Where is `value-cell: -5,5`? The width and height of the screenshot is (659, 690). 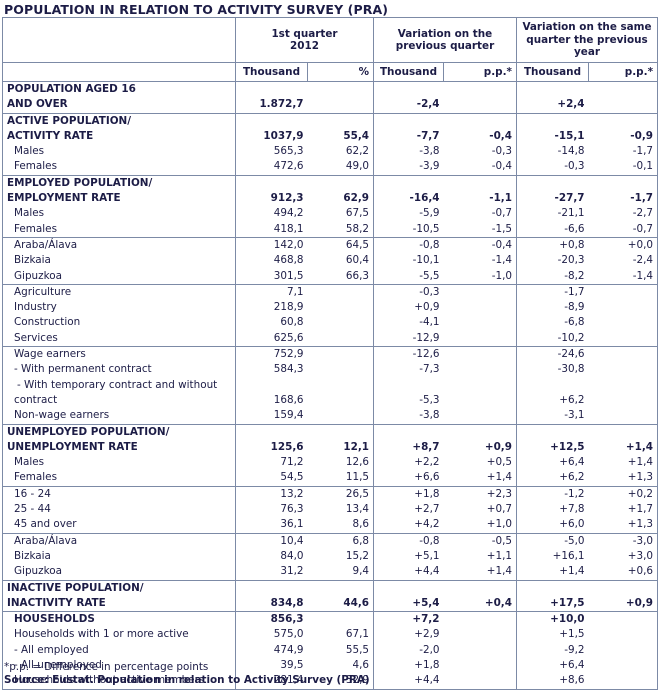 value-cell: -5,5 is located at coordinates (429, 275).